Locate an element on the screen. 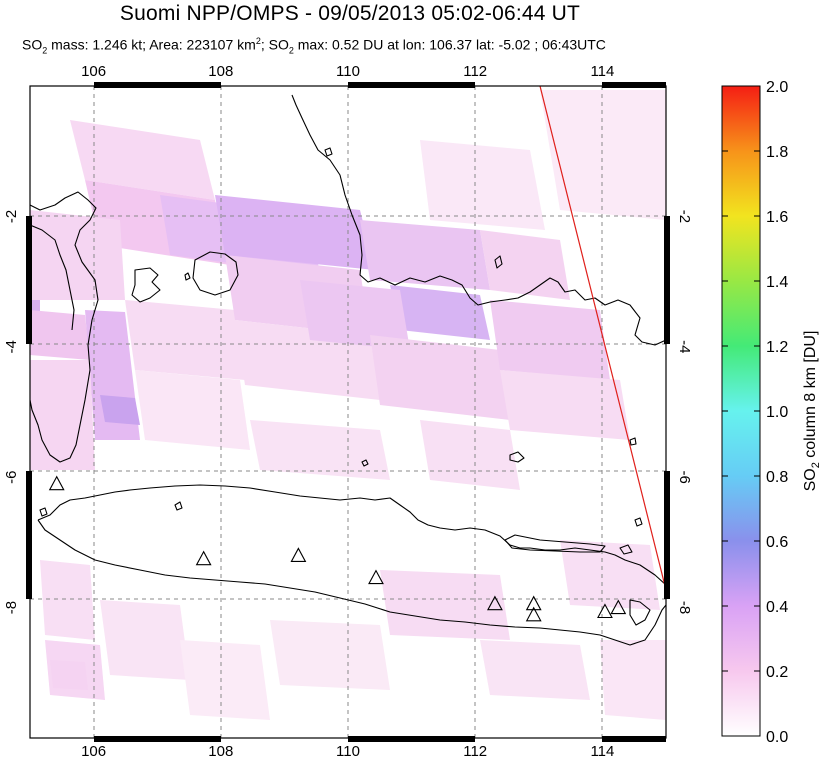 The width and height of the screenshot is (823, 759). lon-tick-label-bottom: 112 is located at coordinates (475, 751).